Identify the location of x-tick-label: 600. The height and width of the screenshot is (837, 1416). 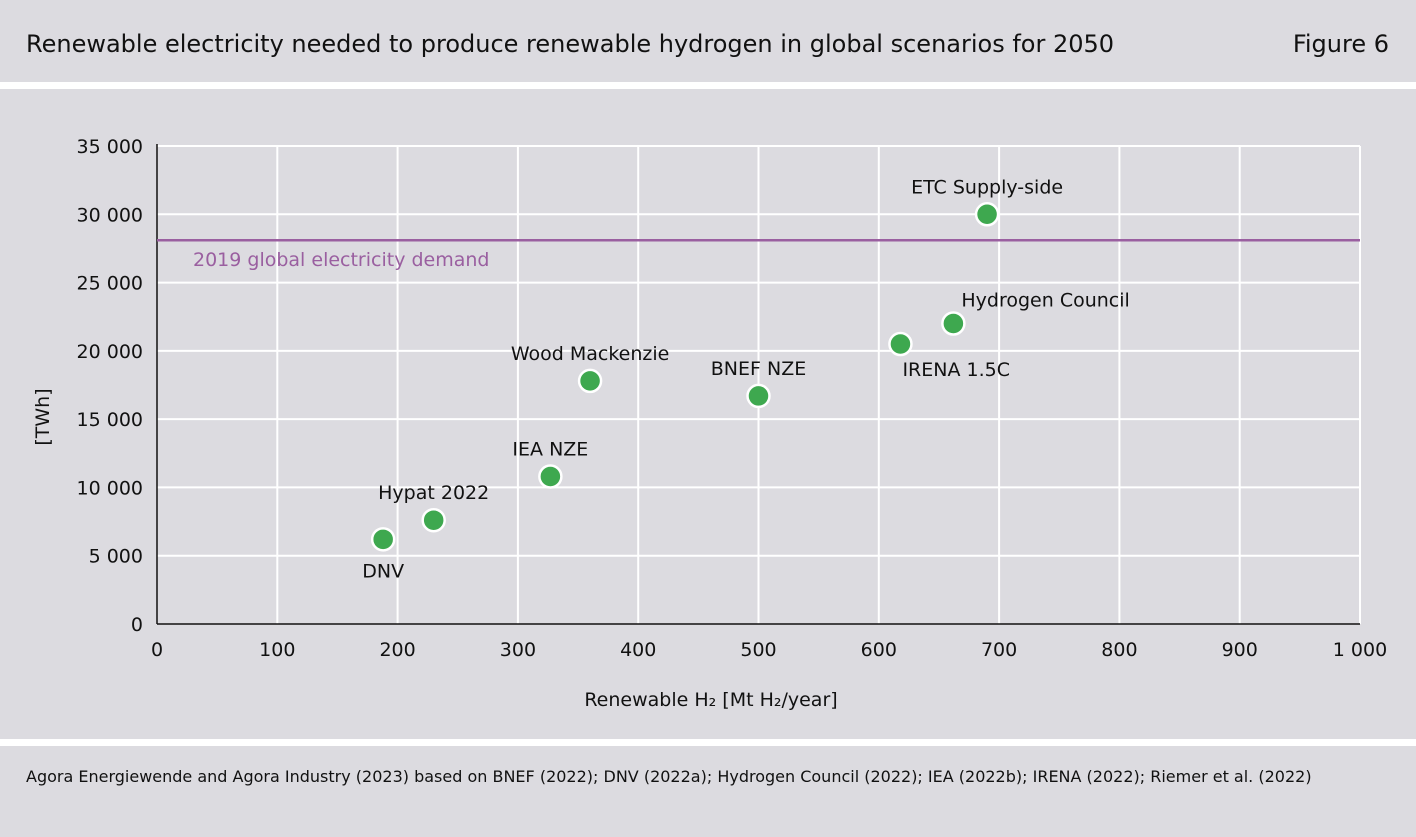
(879, 650).